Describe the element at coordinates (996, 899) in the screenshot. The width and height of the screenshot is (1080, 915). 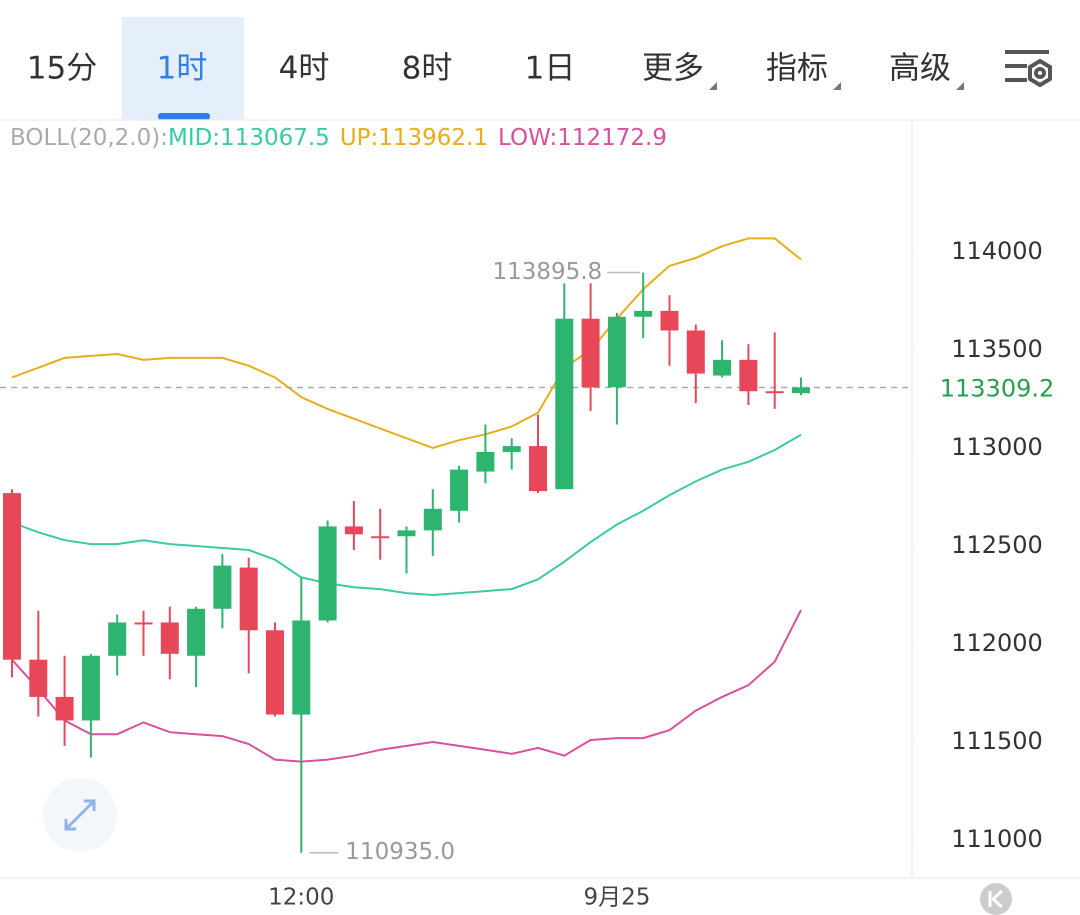
I see `kline-button` at that location.